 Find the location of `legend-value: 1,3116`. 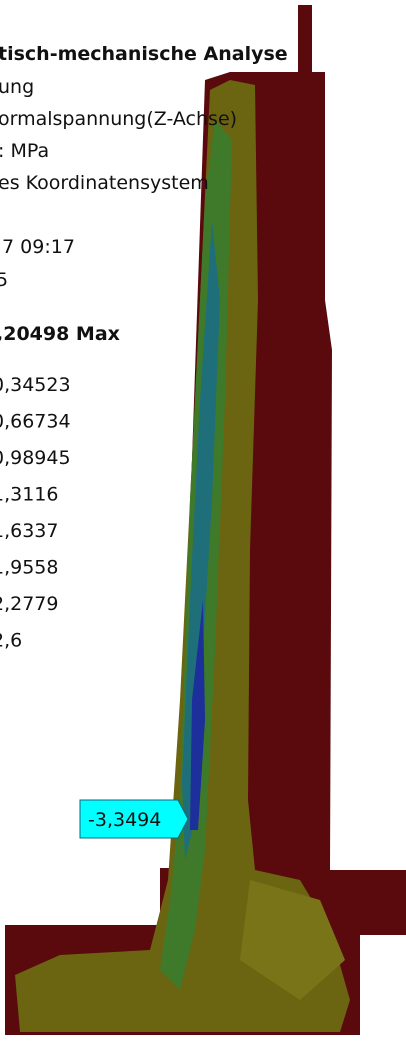

legend-value: 1,3116 is located at coordinates (29, 495).